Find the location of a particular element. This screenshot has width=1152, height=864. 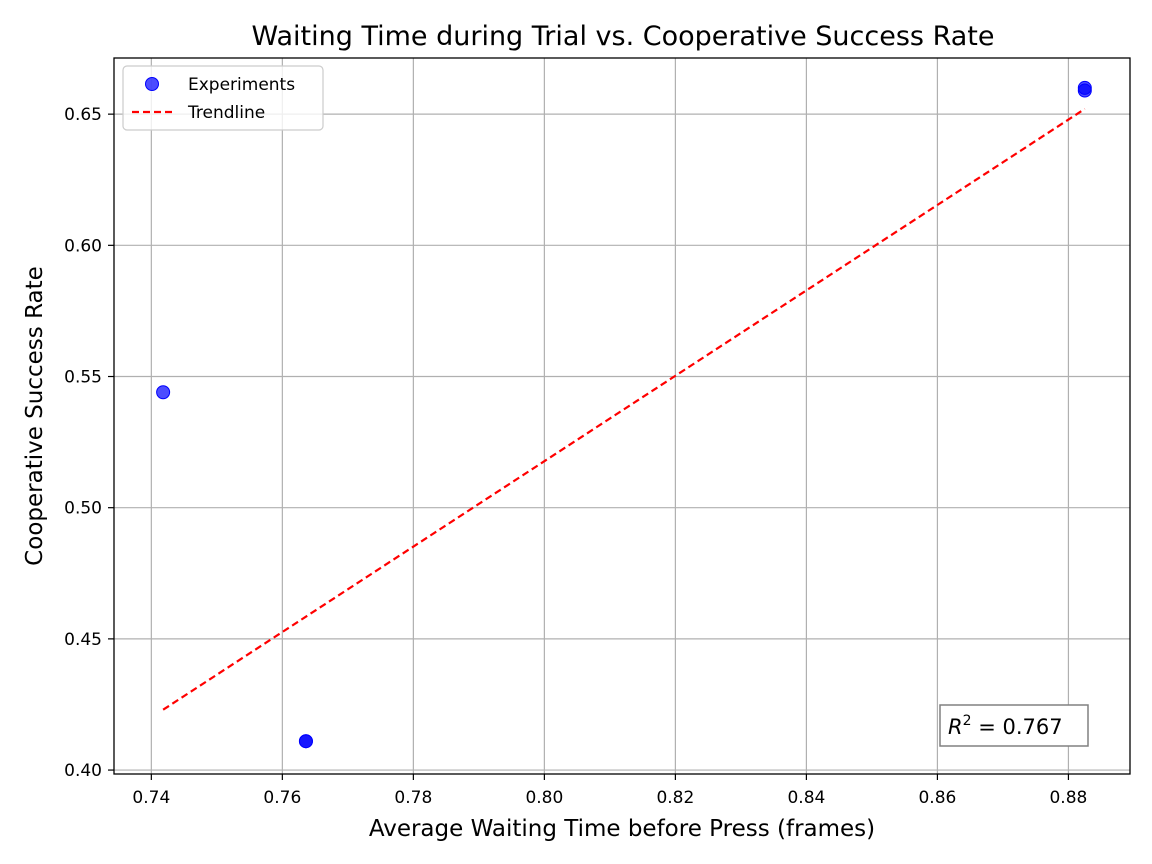

y-tick-label: 0.60 is located at coordinates (83, 246).